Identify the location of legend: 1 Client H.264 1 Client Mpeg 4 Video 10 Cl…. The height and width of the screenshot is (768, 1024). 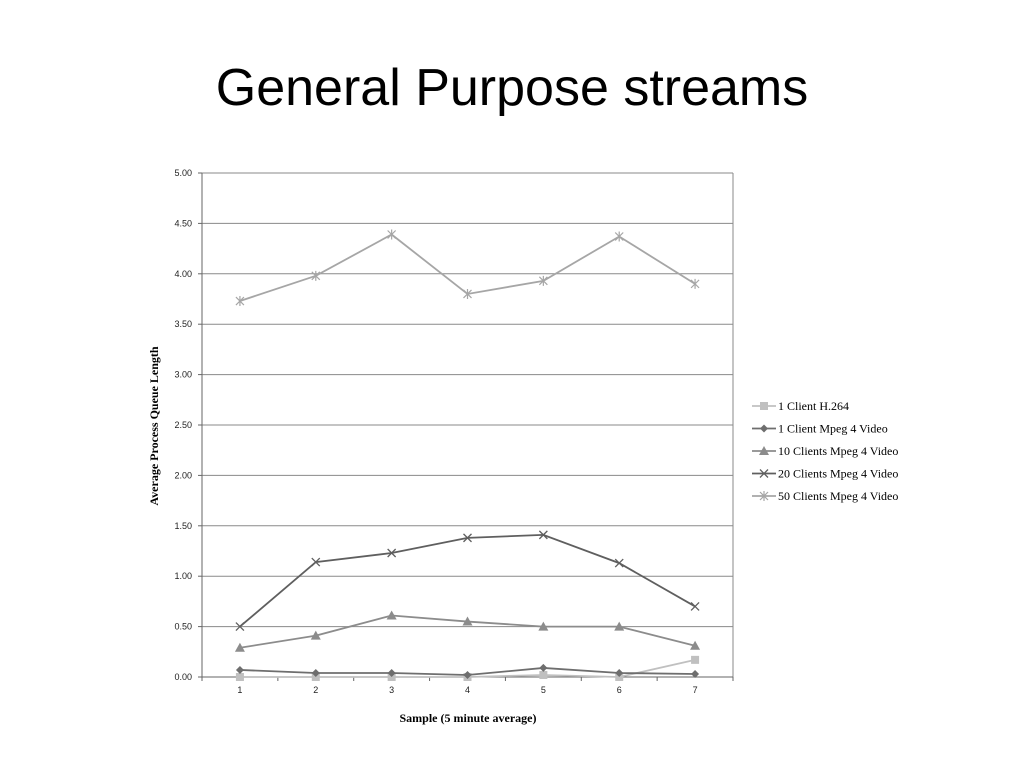
(825, 451).